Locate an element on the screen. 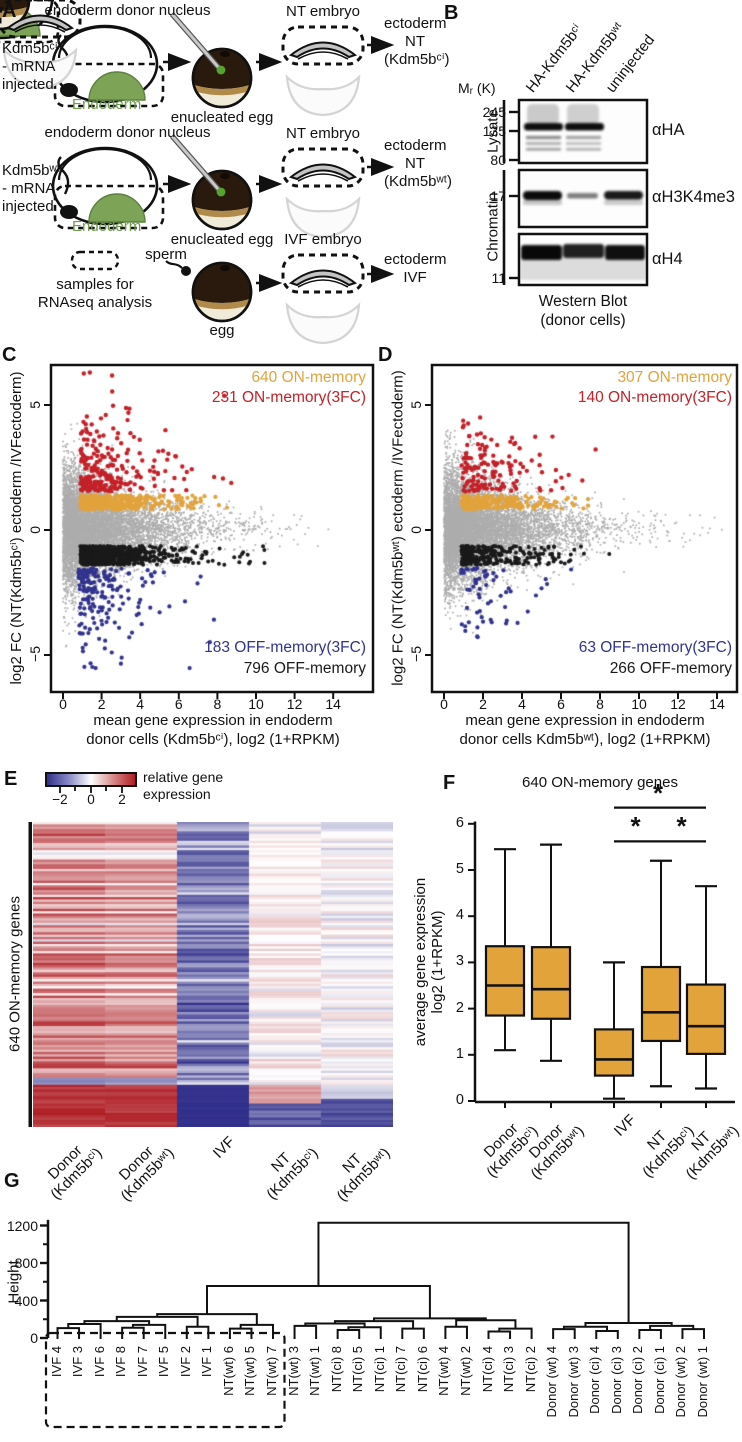 Image resolution: width=742 pixels, height=1442 pixels. row3-result-label: ectoderm IVF is located at coordinates (415, 268).